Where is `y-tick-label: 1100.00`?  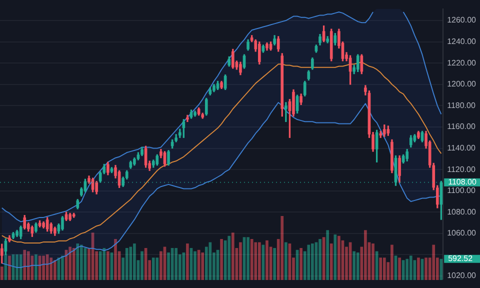
y-tick-label: 1100.00 is located at coordinates (461, 191).